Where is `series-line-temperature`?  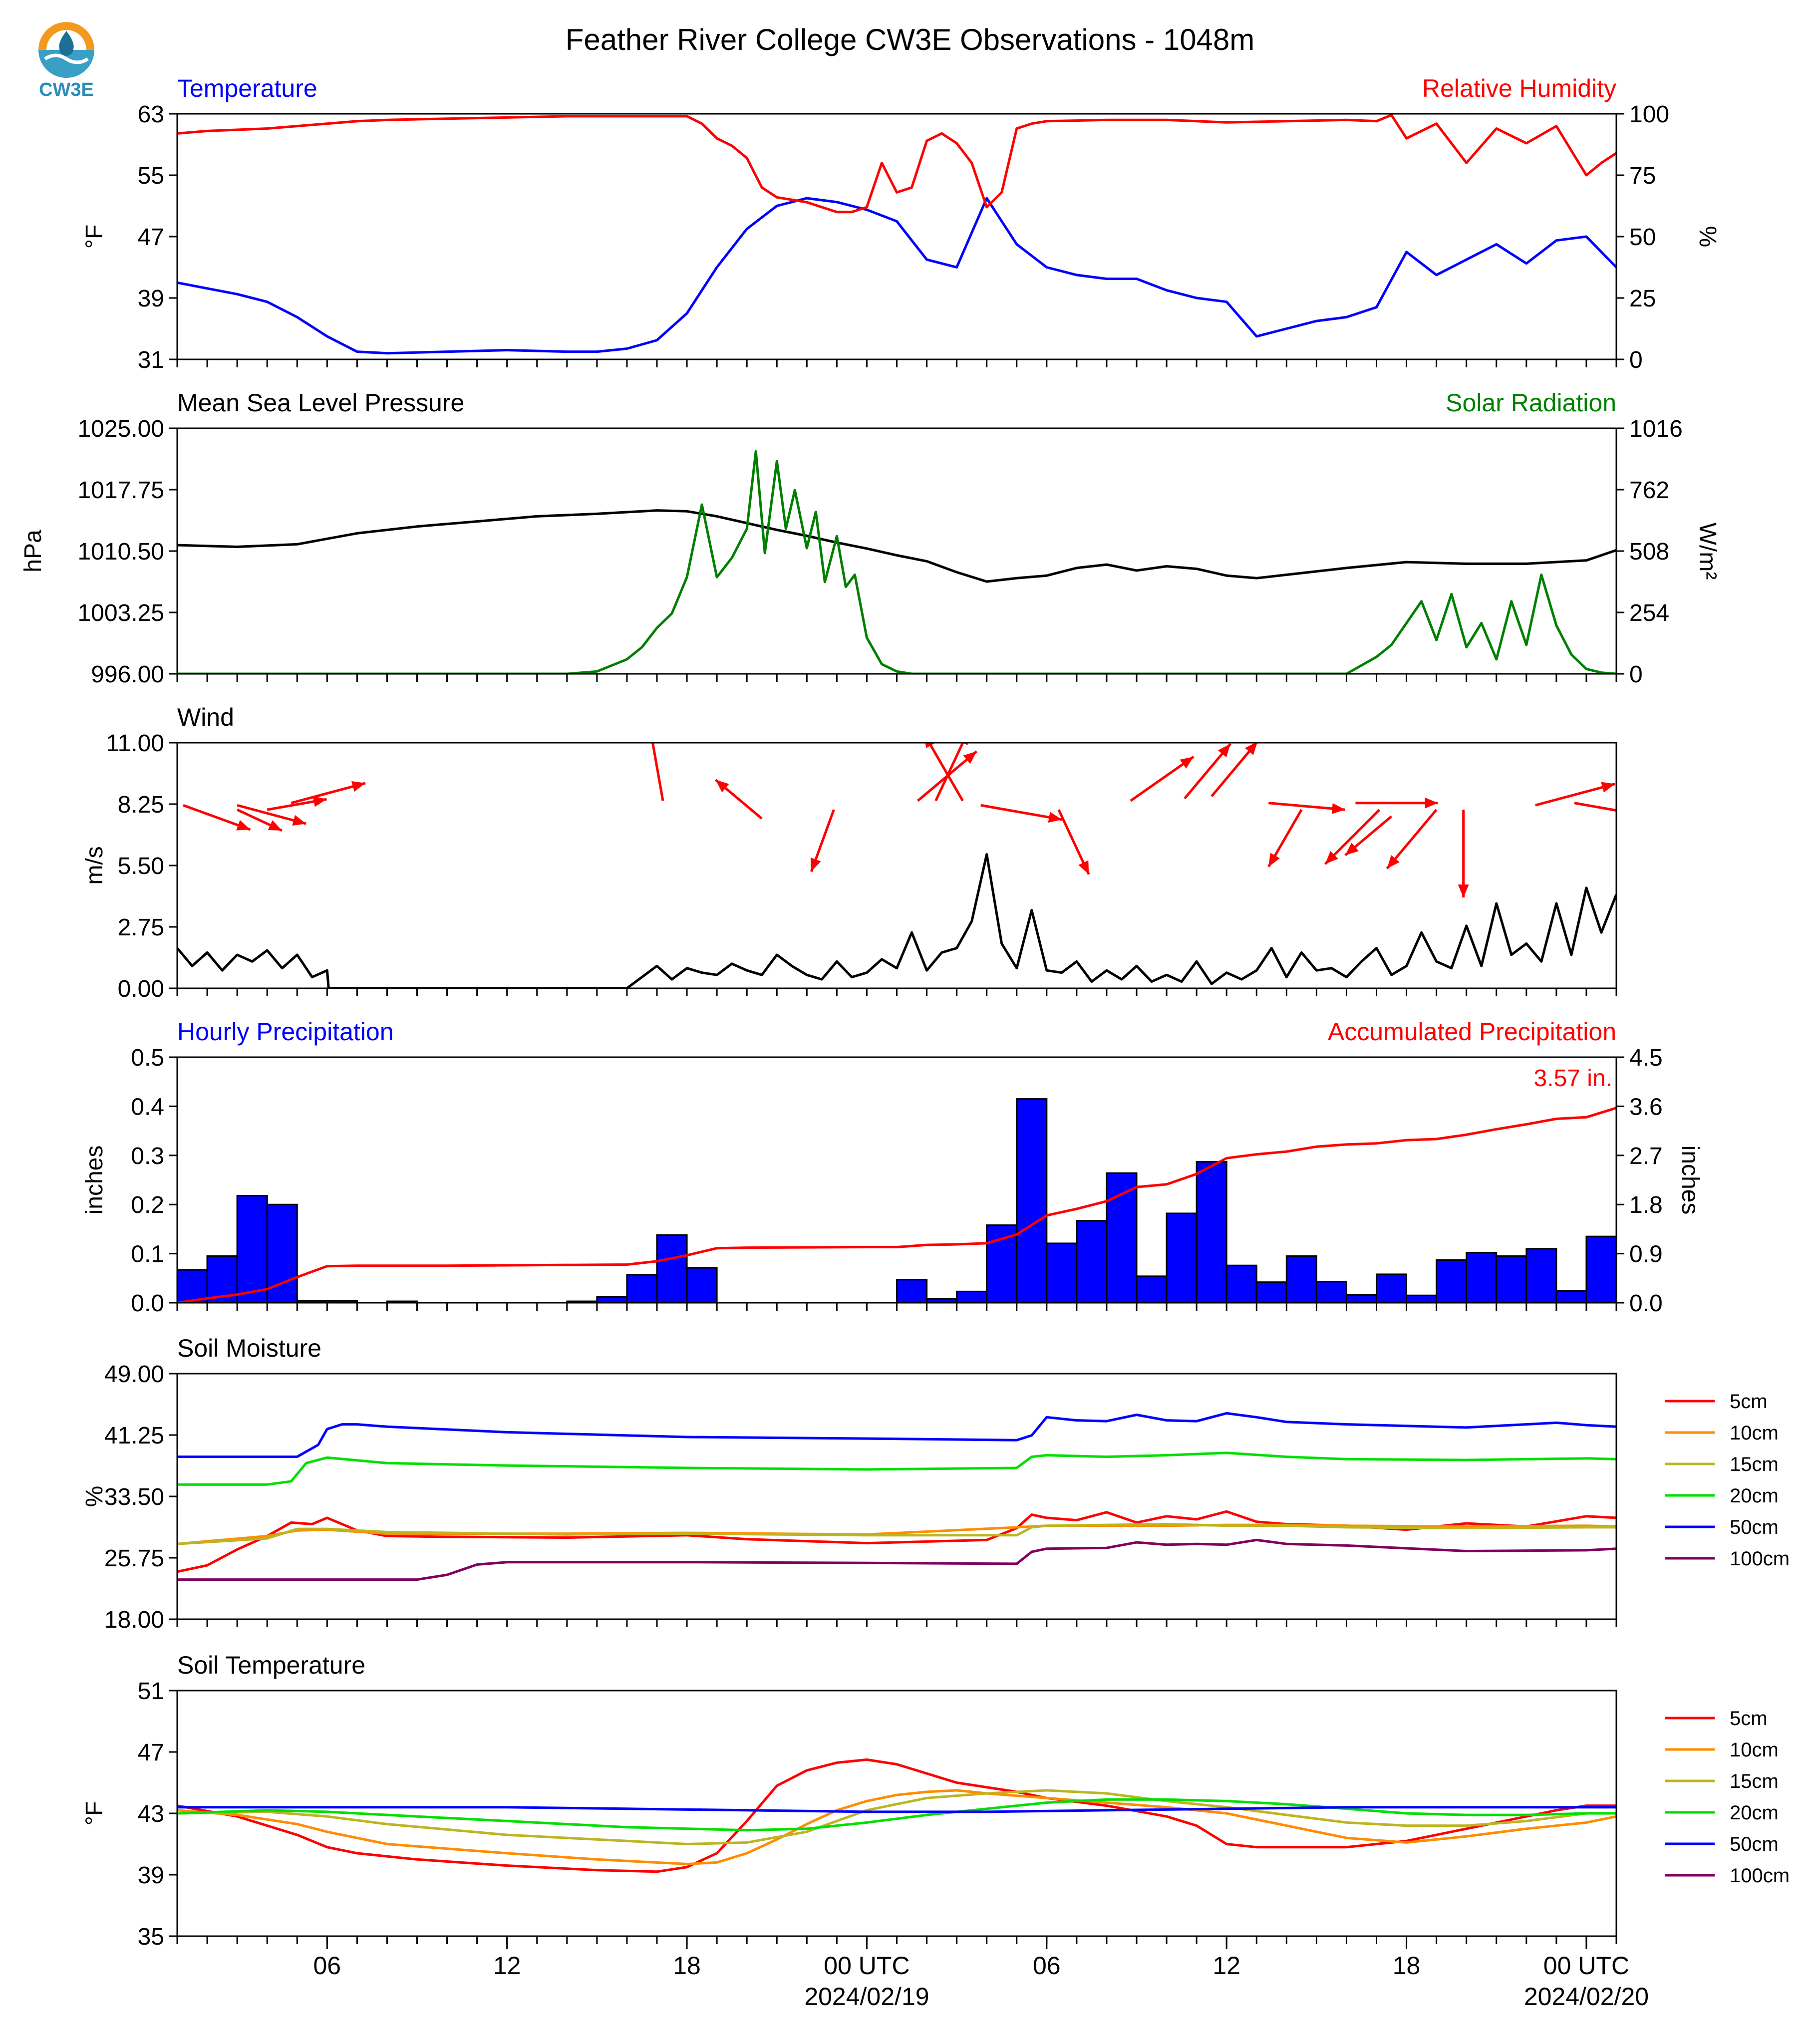 series-line-temperature is located at coordinates (896, 276).